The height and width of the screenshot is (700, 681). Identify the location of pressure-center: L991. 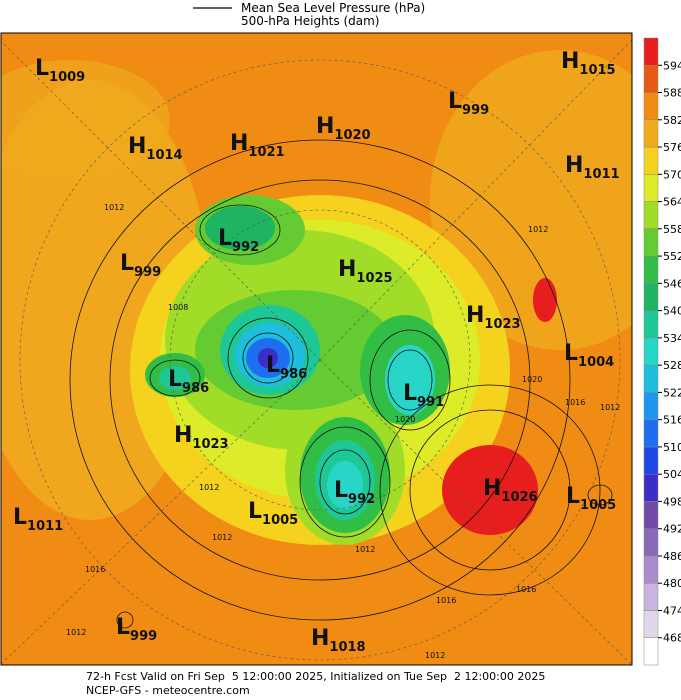
(423, 395).